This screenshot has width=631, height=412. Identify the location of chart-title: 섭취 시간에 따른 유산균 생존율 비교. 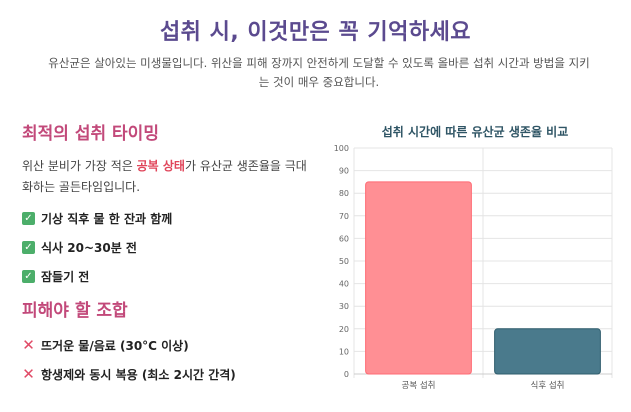
(475, 132).